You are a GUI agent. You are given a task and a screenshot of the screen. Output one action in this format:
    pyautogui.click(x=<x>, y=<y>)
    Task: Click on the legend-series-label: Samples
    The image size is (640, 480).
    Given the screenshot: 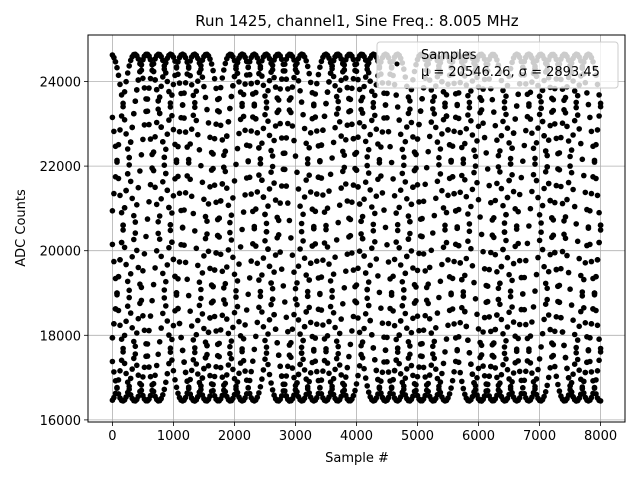 What is the action you would take?
    pyautogui.click(x=449, y=55)
    